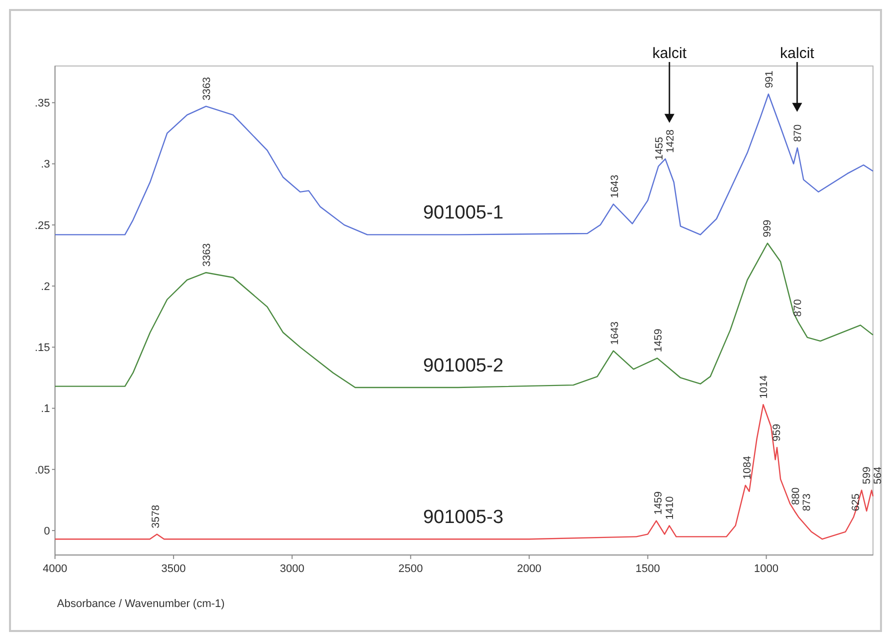 The height and width of the screenshot is (639, 883). I want to click on series-label: 901005-1, so click(463, 213).